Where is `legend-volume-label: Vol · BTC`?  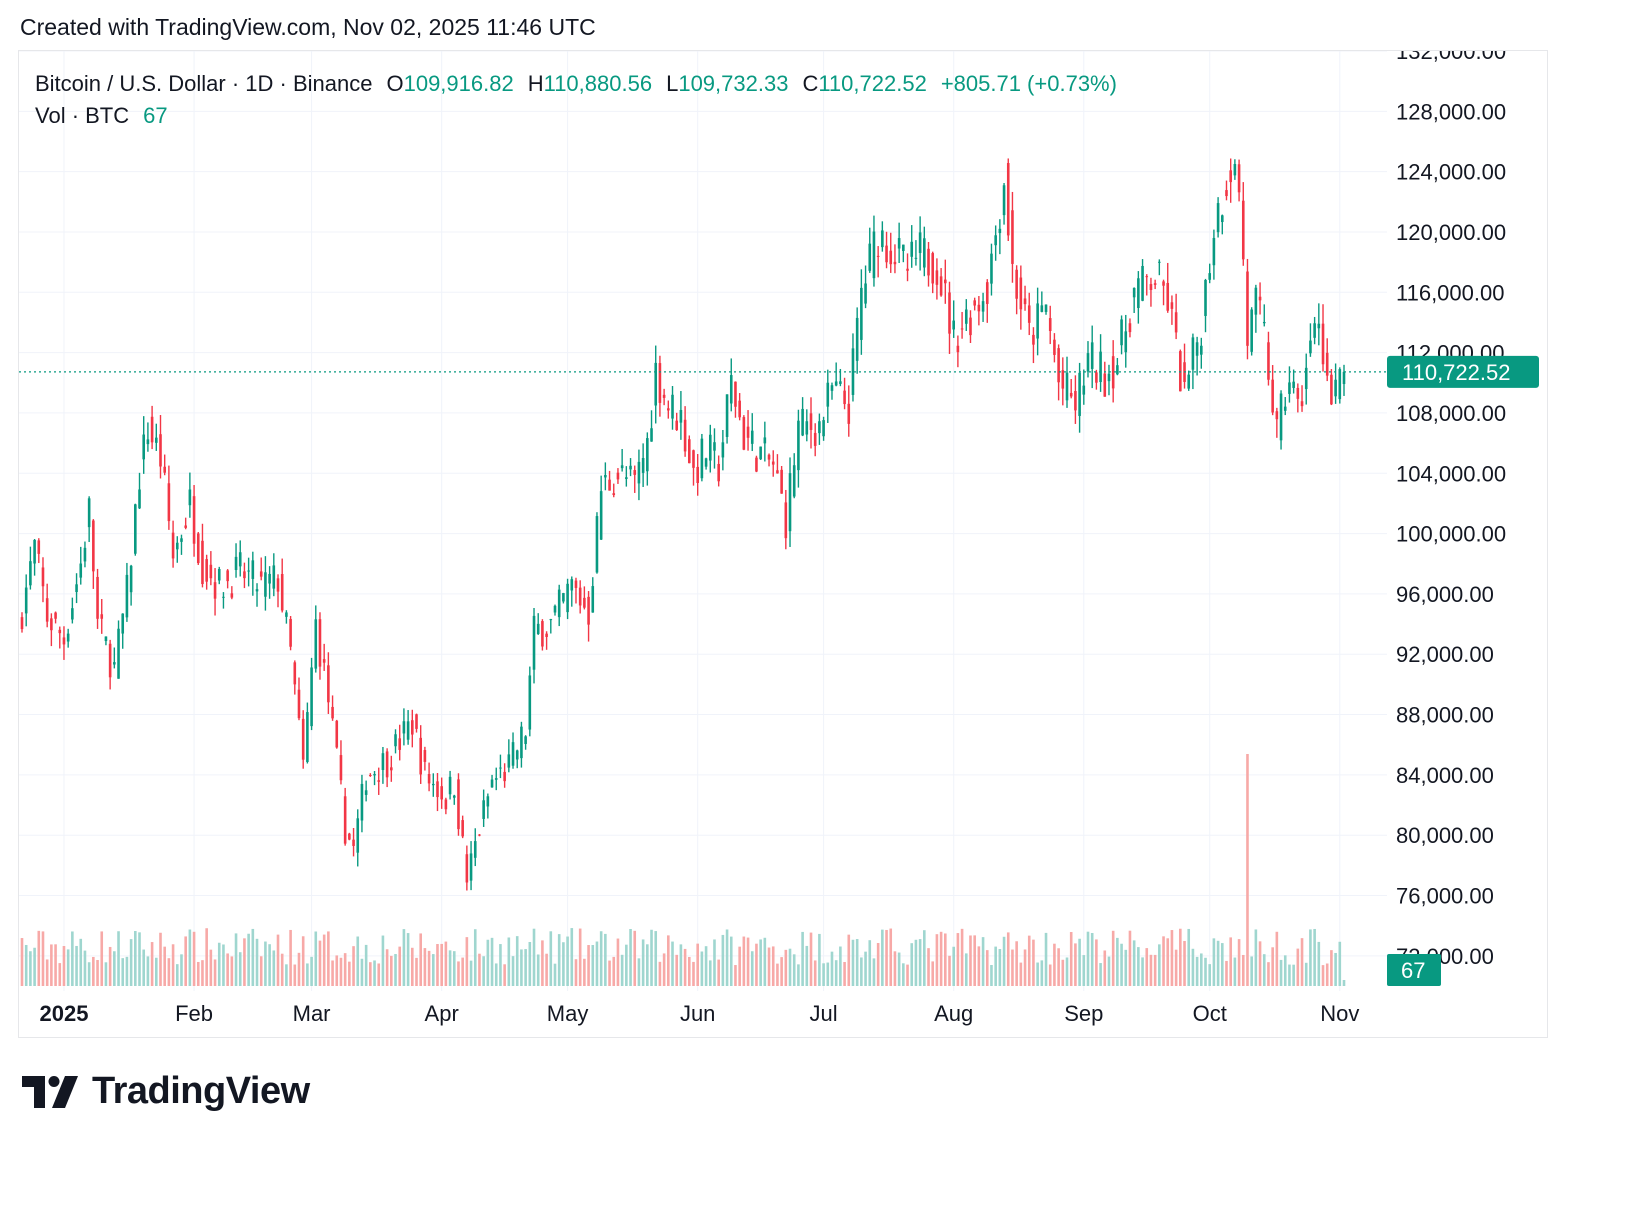
legend-volume-label: Vol · BTC is located at coordinates (82, 115).